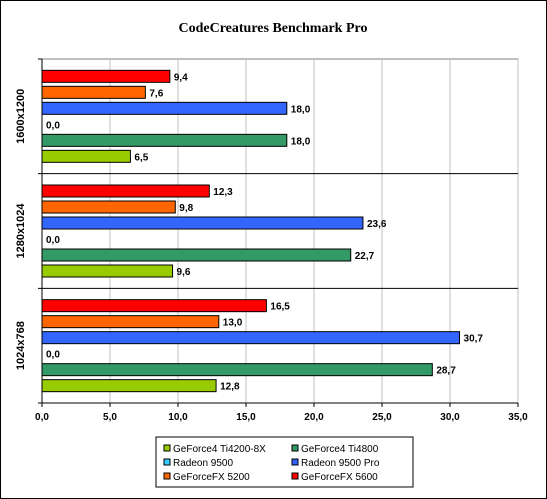 The width and height of the screenshot is (547, 499). I want to click on data-label: 9,6, so click(184, 272).